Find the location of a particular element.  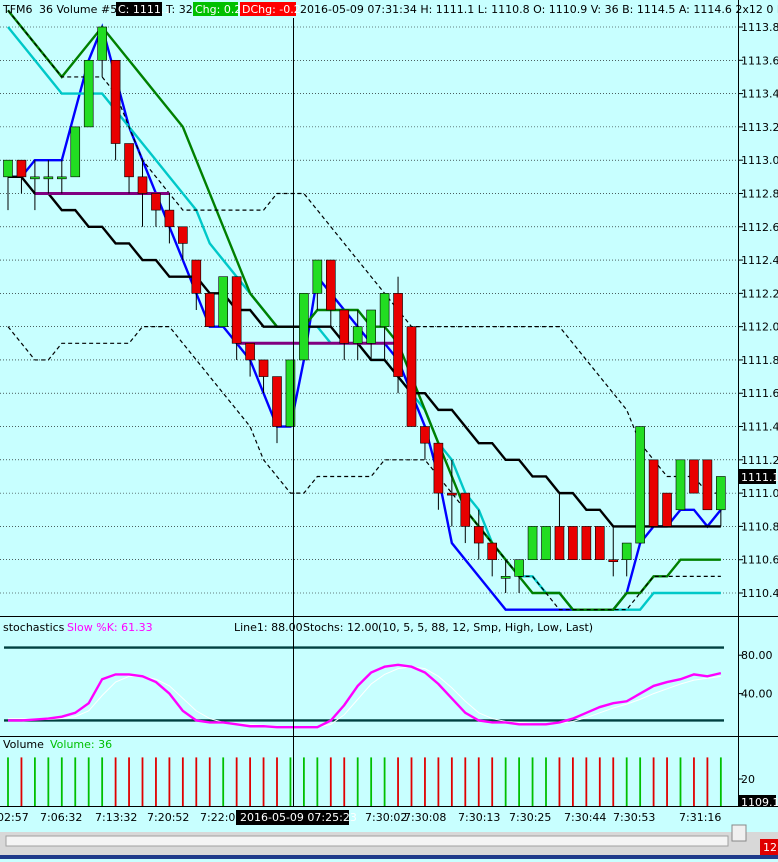

time-label: 7:31:16 is located at coordinates (700, 817).